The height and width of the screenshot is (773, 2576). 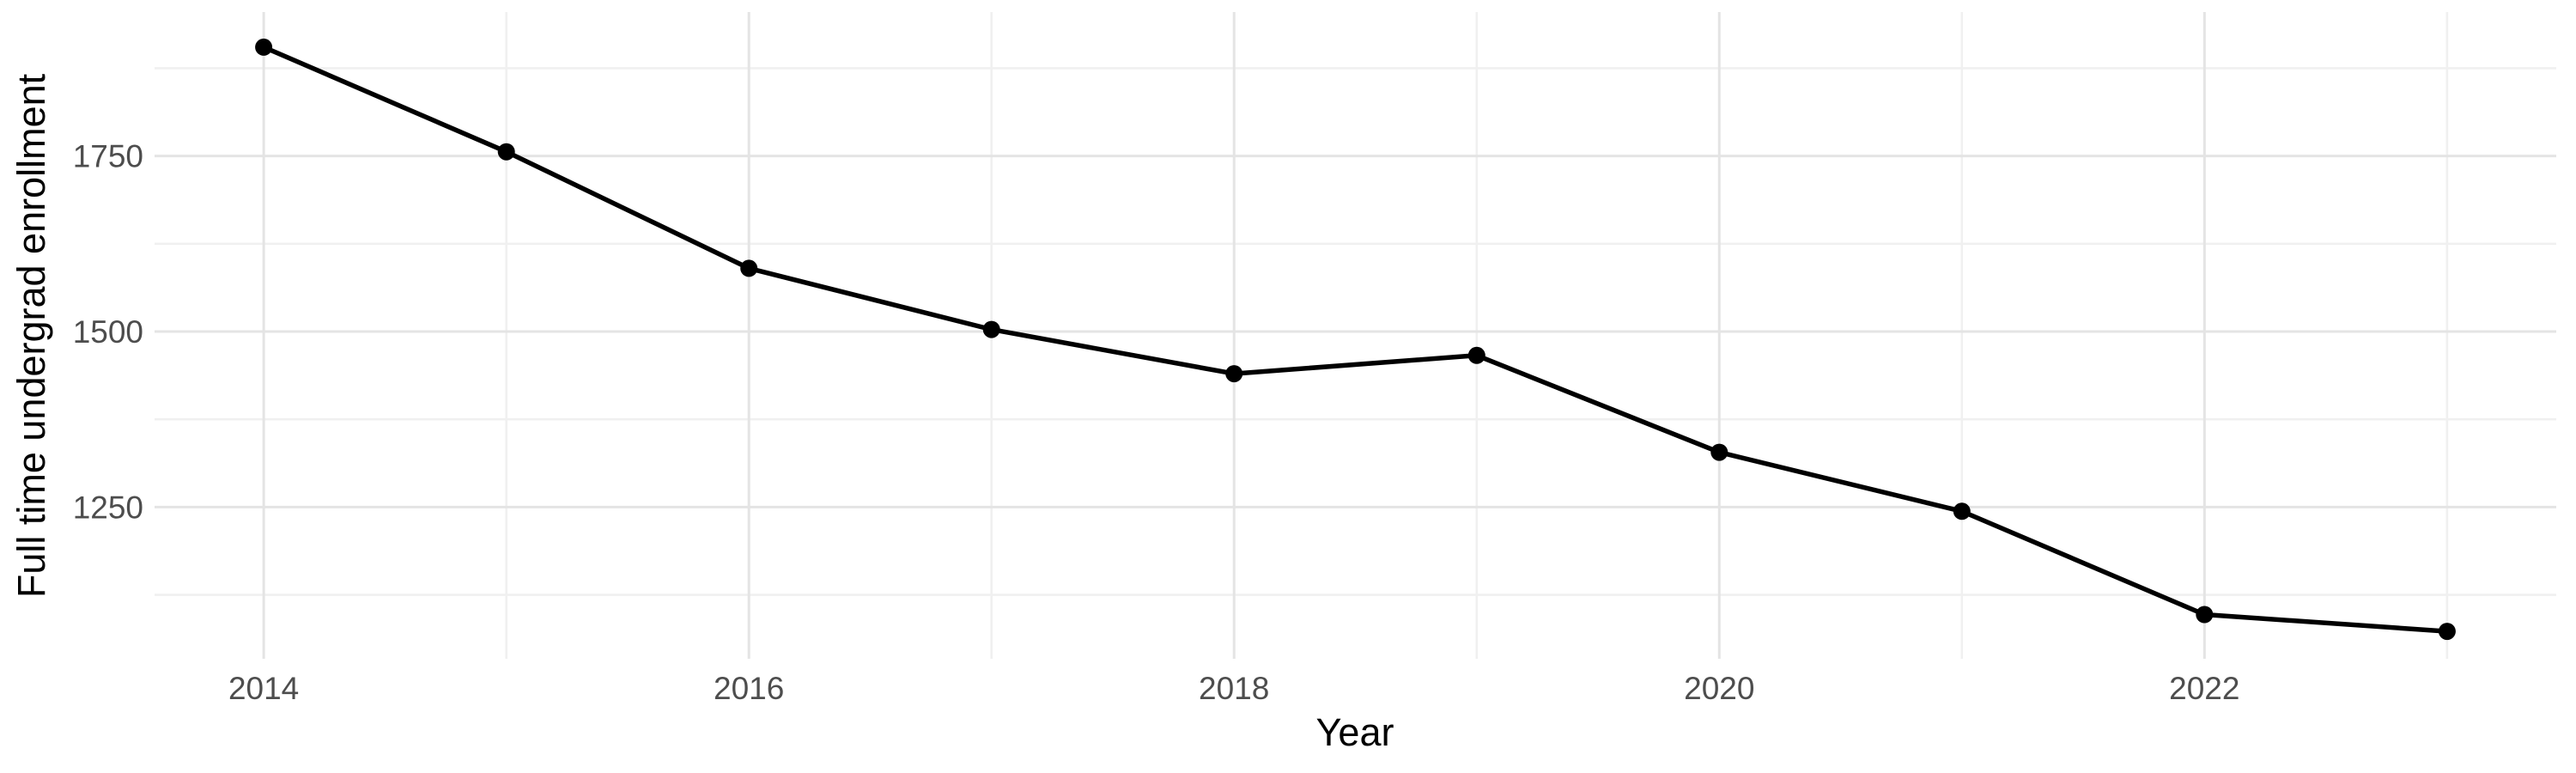 I want to click on x-tick-label: 2020, so click(x=1719, y=688).